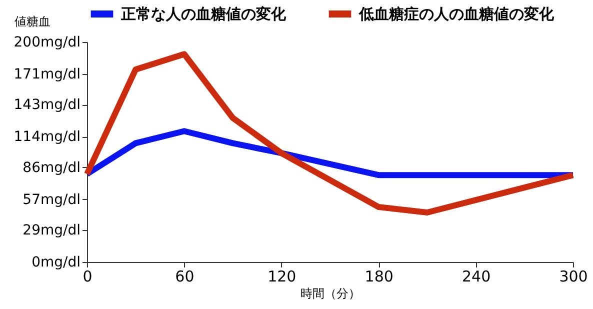 This screenshot has width=593, height=309. I want to click on y-tick-label: 171mg/dl, so click(47, 74).